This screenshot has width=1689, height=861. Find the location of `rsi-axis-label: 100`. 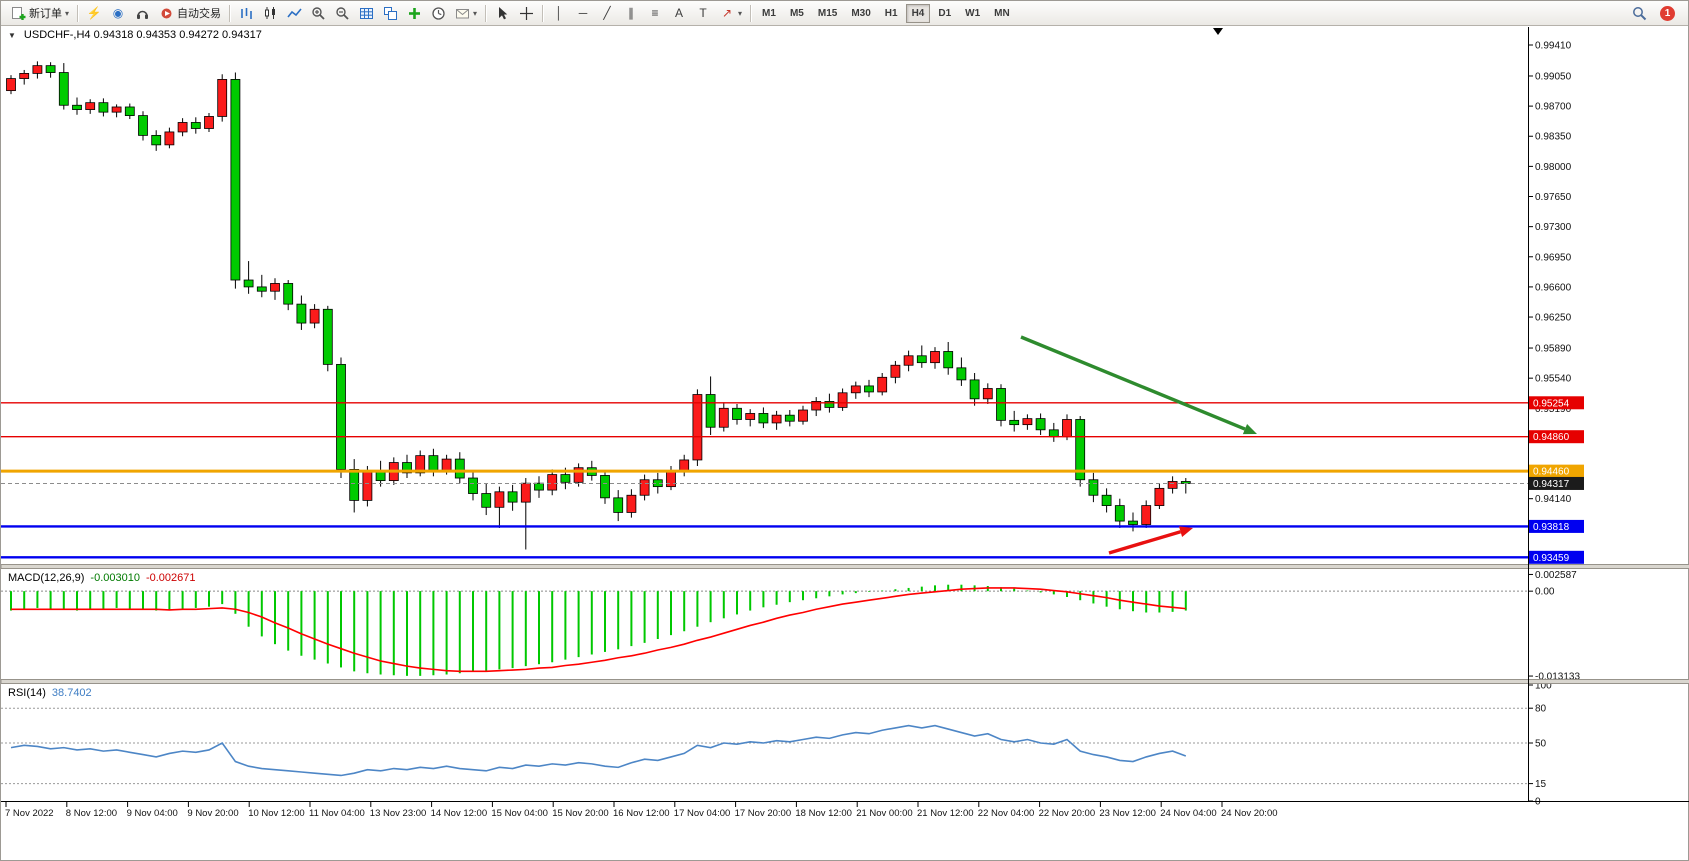

rsi-axis-label: 100 is located at coordinates (1543, 686).